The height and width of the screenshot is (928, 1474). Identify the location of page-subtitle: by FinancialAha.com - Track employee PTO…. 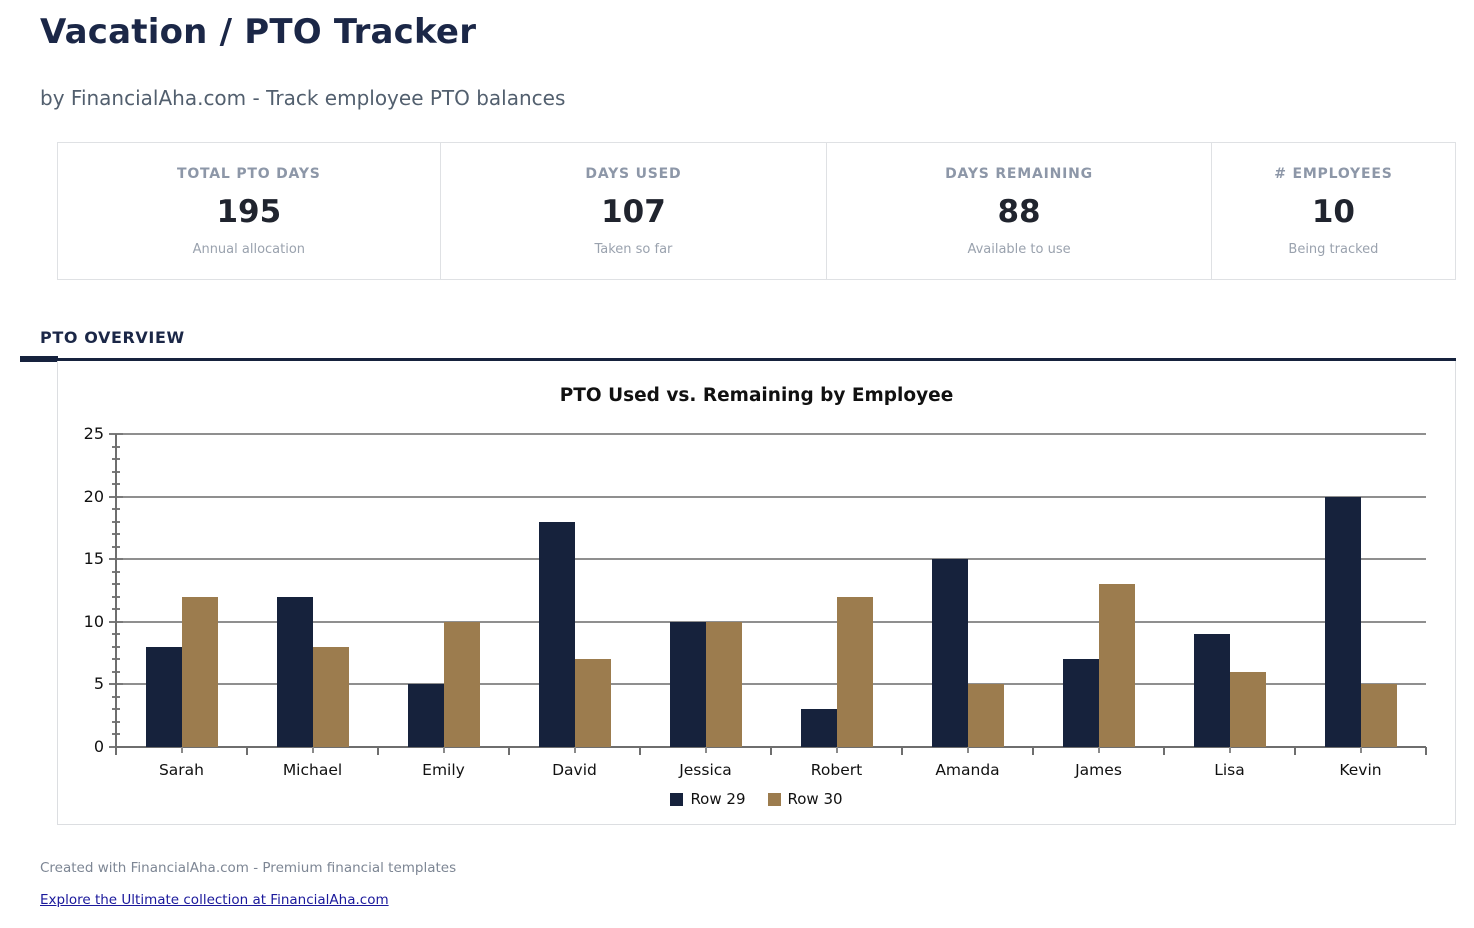
(303, 98).